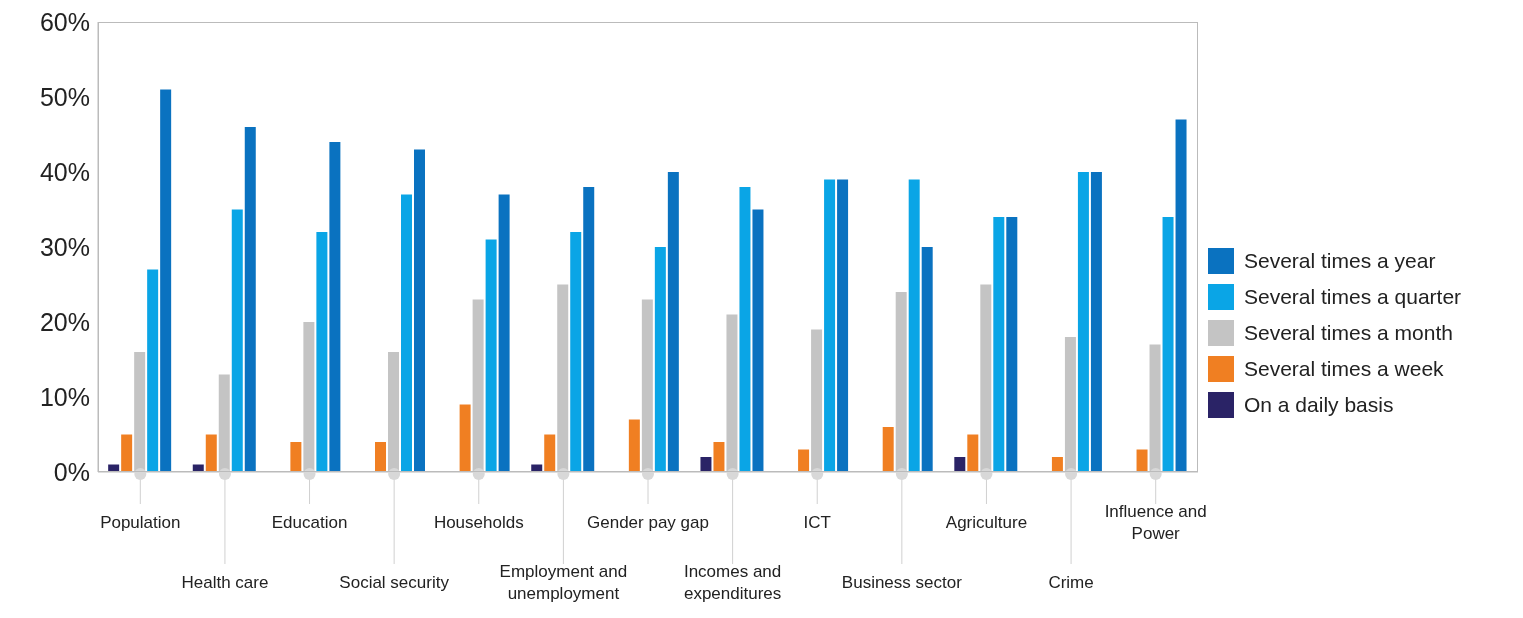 Image resolution: width=1523 pixels, height=618 pixels. What do you see at coordinates (1348, 333) in the screenshot?
I see `legend-label: Several times a month` at bounding box center [1348, 333].